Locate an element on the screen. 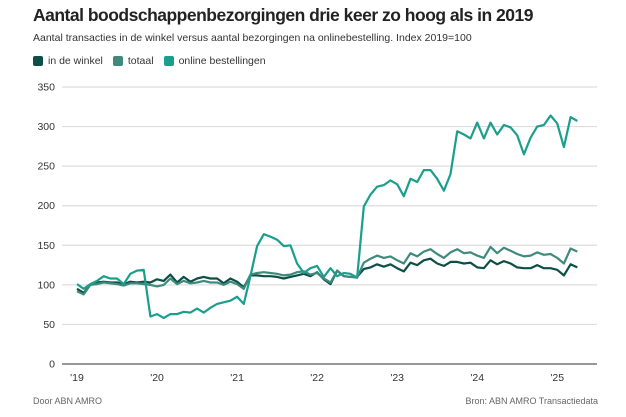  footer-credit: Door ABN AMRO is located at coordinates (68, 401).